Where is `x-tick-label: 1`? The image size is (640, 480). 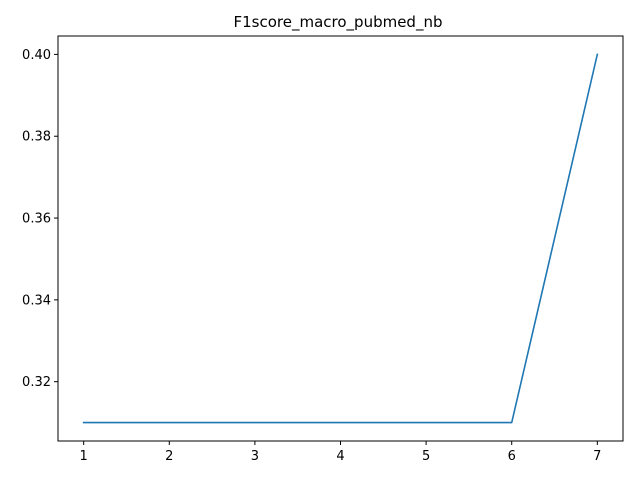
x-tick-label: 1 is located at coordinates (84, 456).